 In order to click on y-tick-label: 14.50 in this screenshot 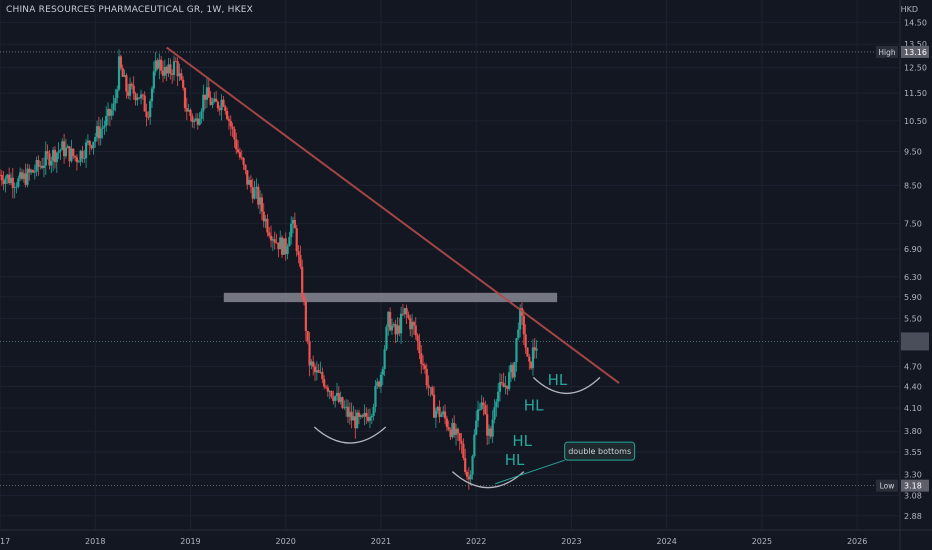, I will do `click(915, 22)`.